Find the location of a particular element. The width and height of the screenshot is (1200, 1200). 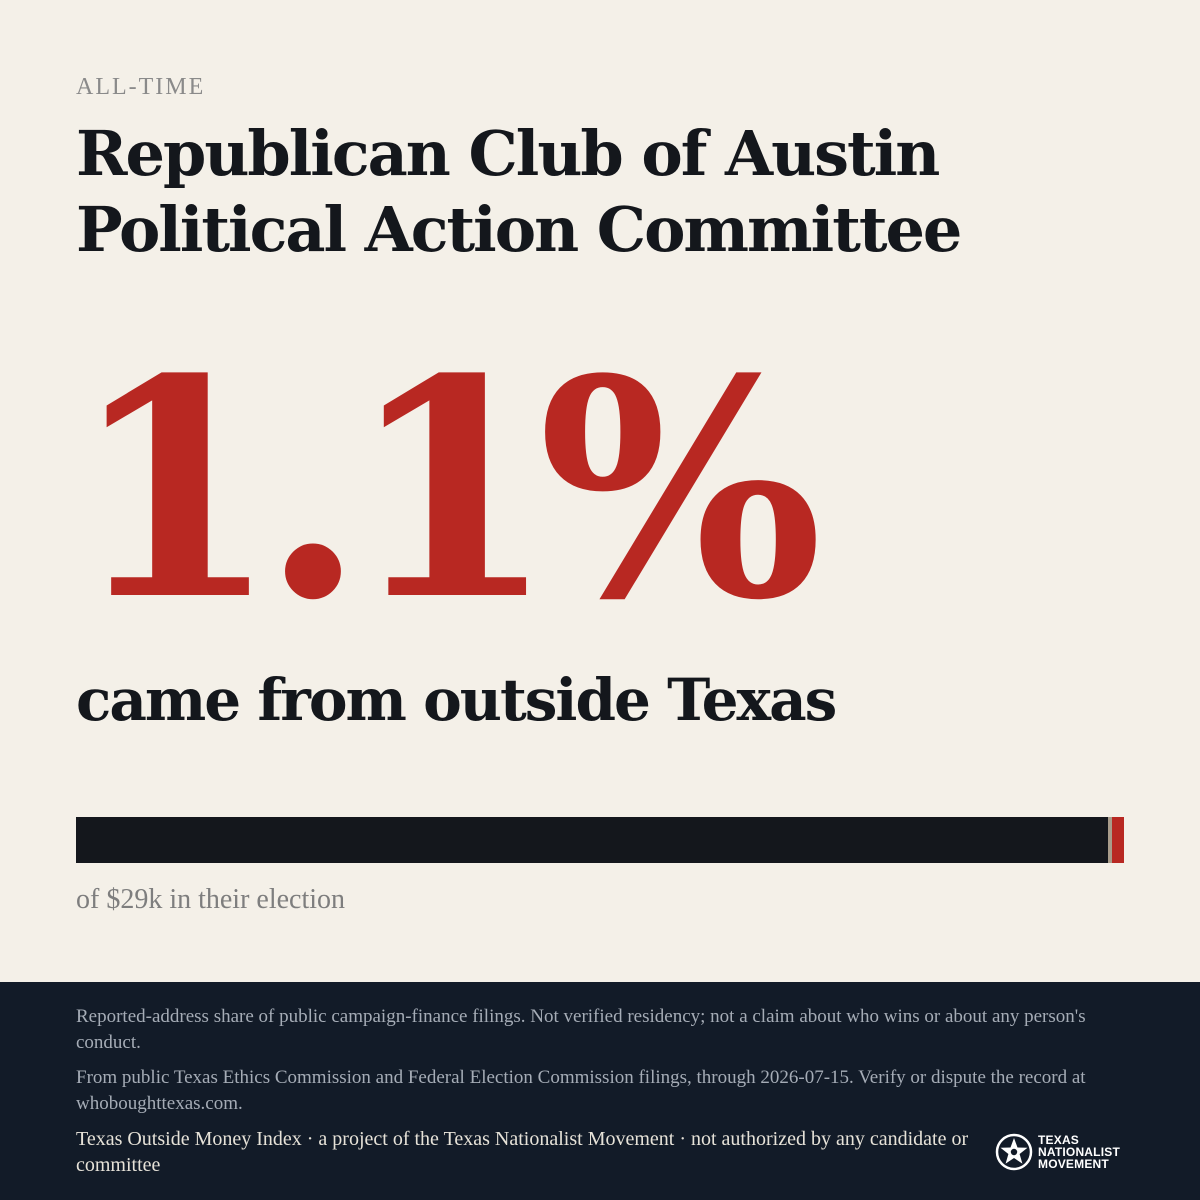

kicker-label: ALL-TIME is located at coordinates (141, 87).